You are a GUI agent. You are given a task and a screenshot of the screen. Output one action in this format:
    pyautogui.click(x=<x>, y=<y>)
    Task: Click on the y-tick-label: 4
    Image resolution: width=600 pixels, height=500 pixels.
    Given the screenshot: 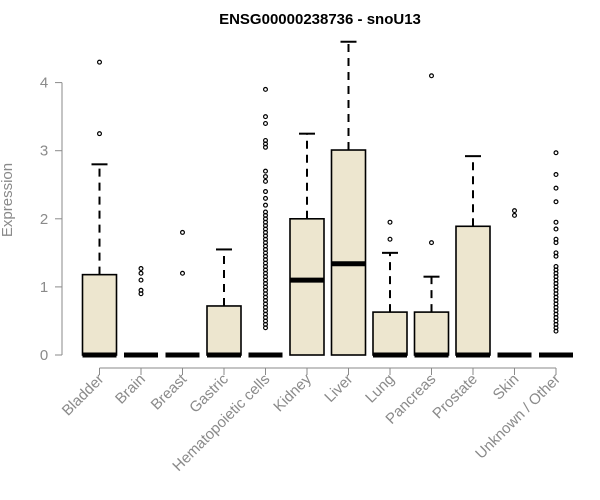 What is the action you would take?
    pyautogui.click(x=44, y=83)
    